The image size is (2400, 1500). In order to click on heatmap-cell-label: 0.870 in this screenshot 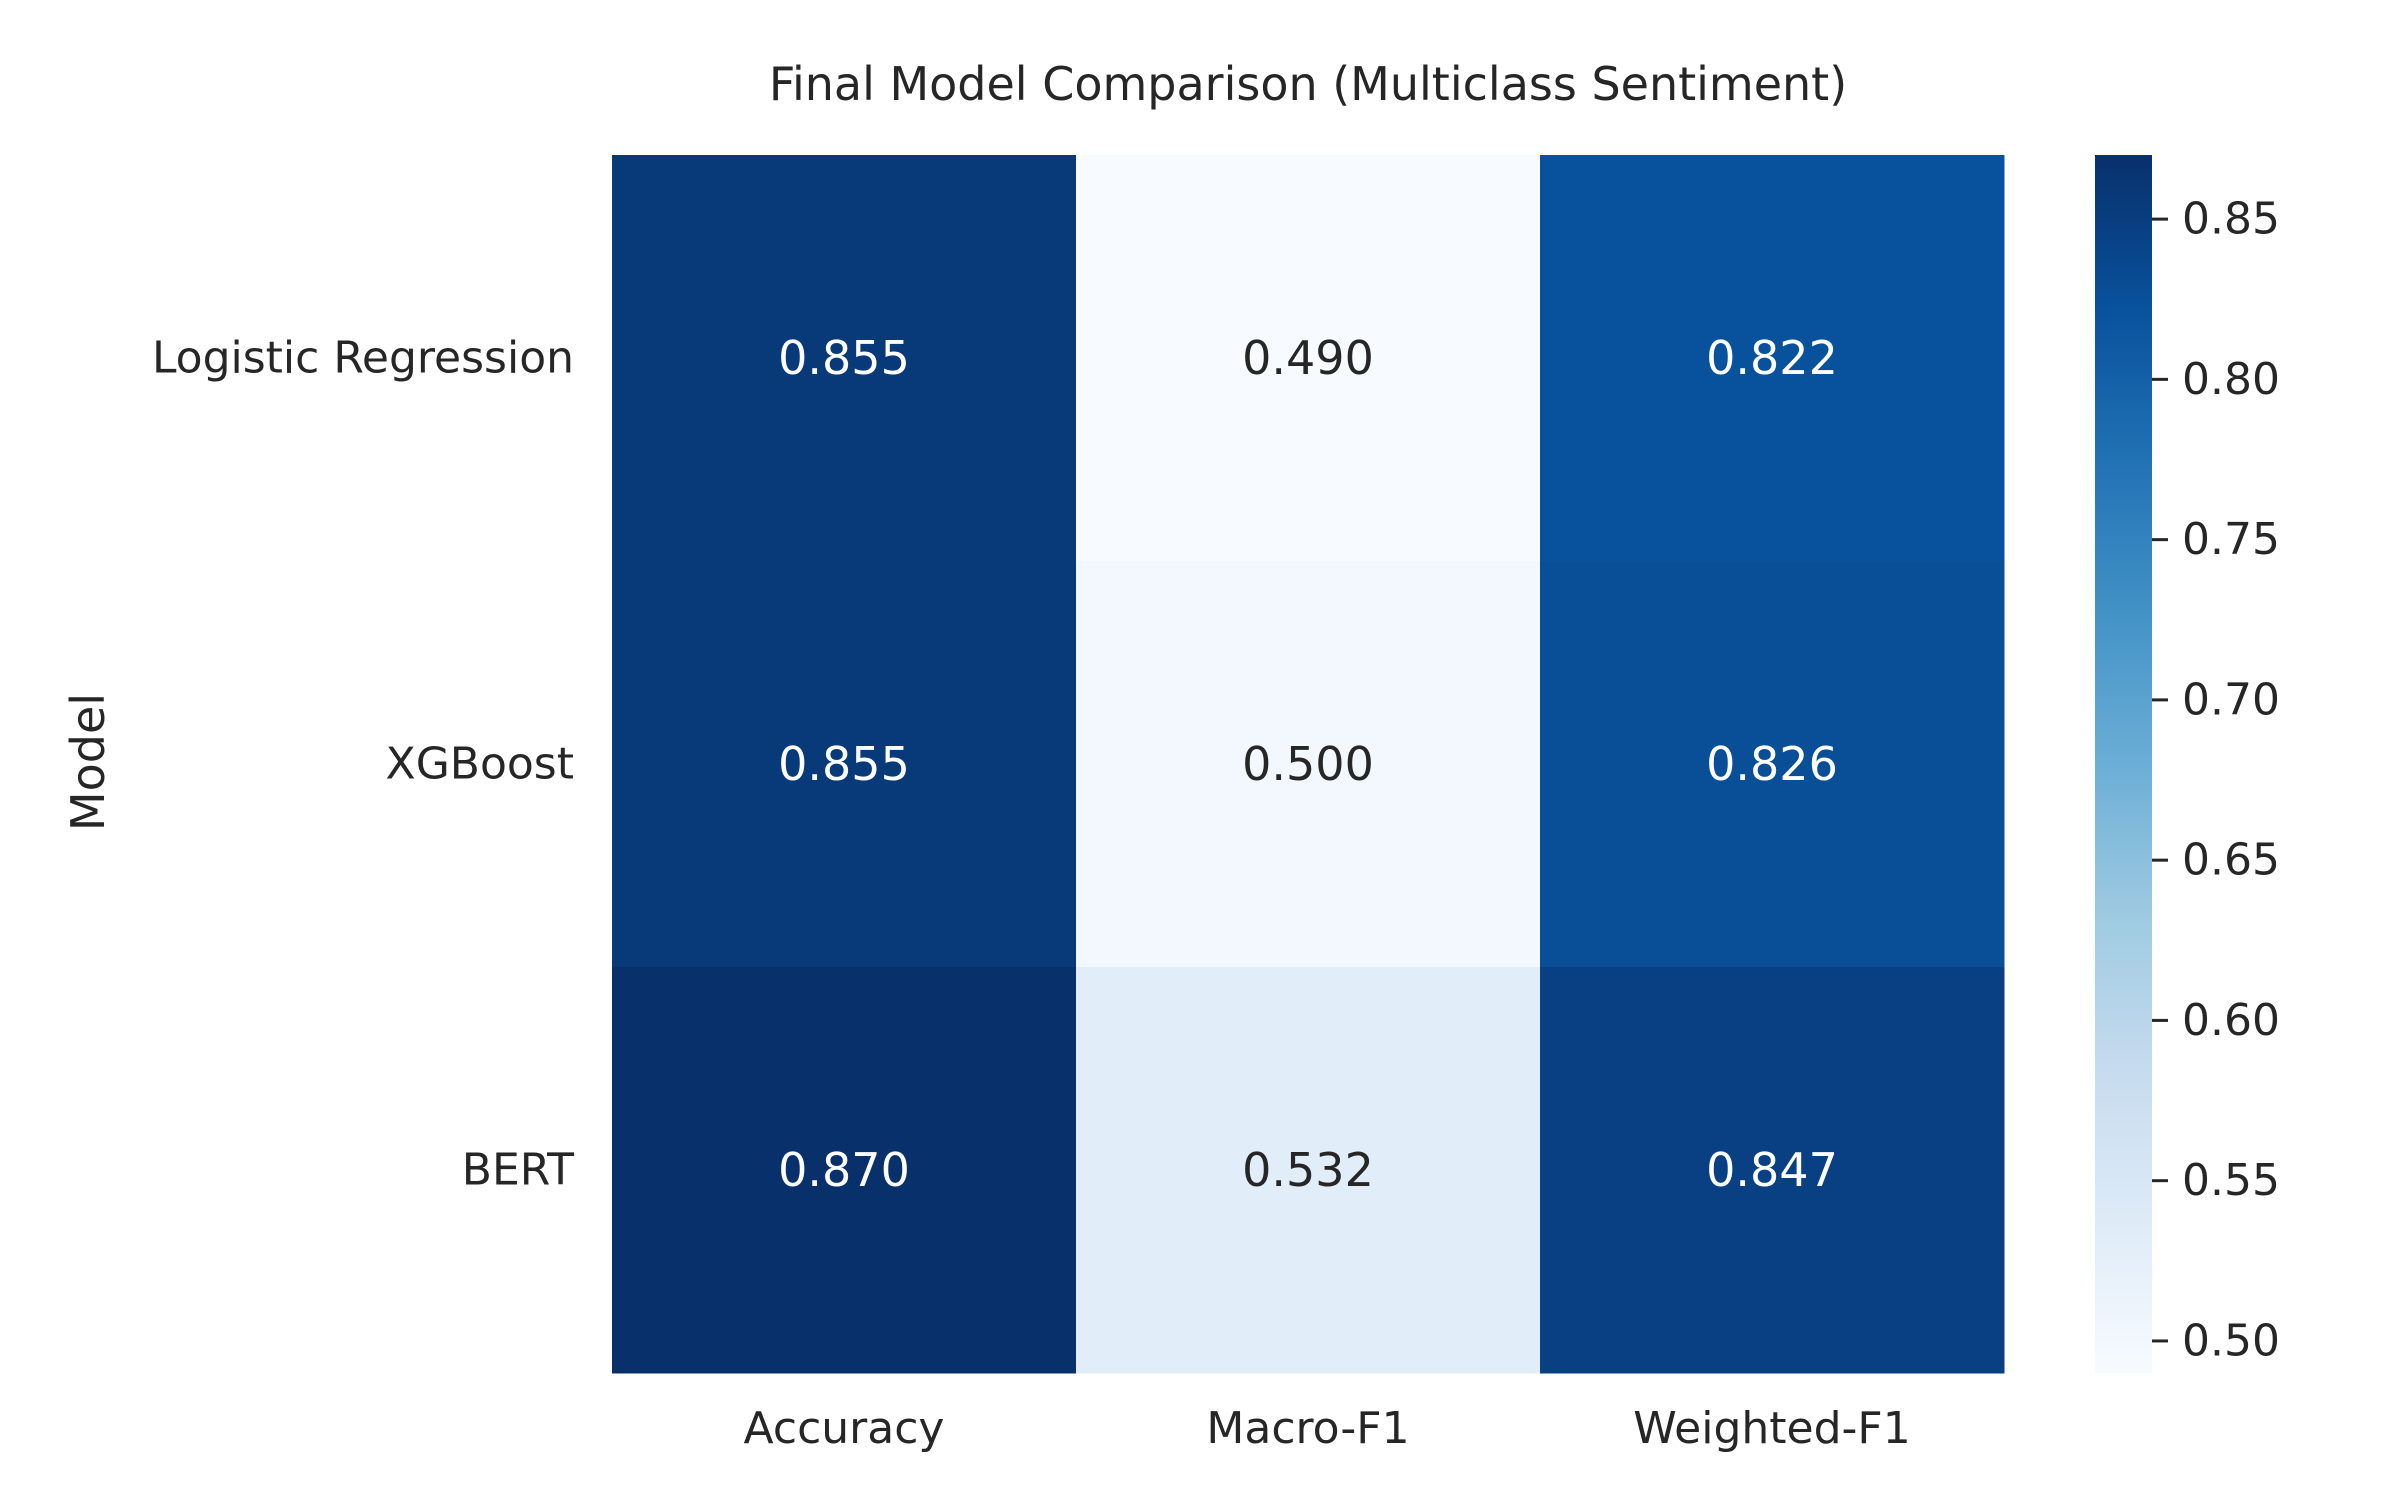, I will do `click(844, 1170)`.